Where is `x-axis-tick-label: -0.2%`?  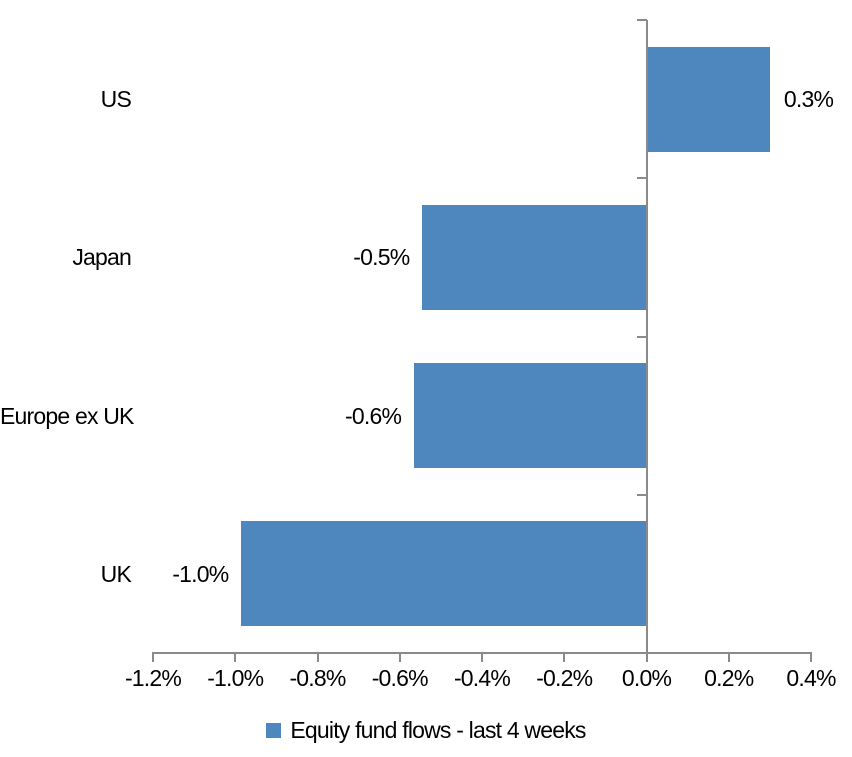 x-axis-tick-label: -0.2% is located at coordinates (564, 678).